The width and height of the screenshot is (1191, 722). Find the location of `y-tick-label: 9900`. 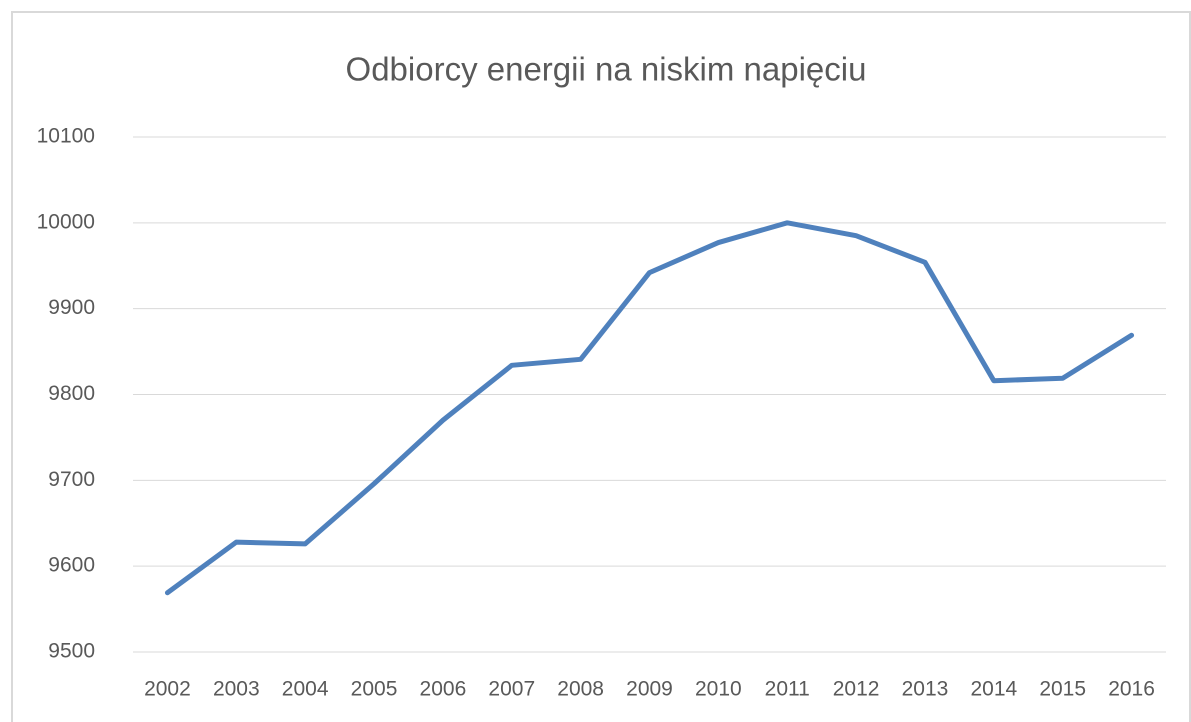

y-tick-label: 9900 is located at coordinates (71, 307).